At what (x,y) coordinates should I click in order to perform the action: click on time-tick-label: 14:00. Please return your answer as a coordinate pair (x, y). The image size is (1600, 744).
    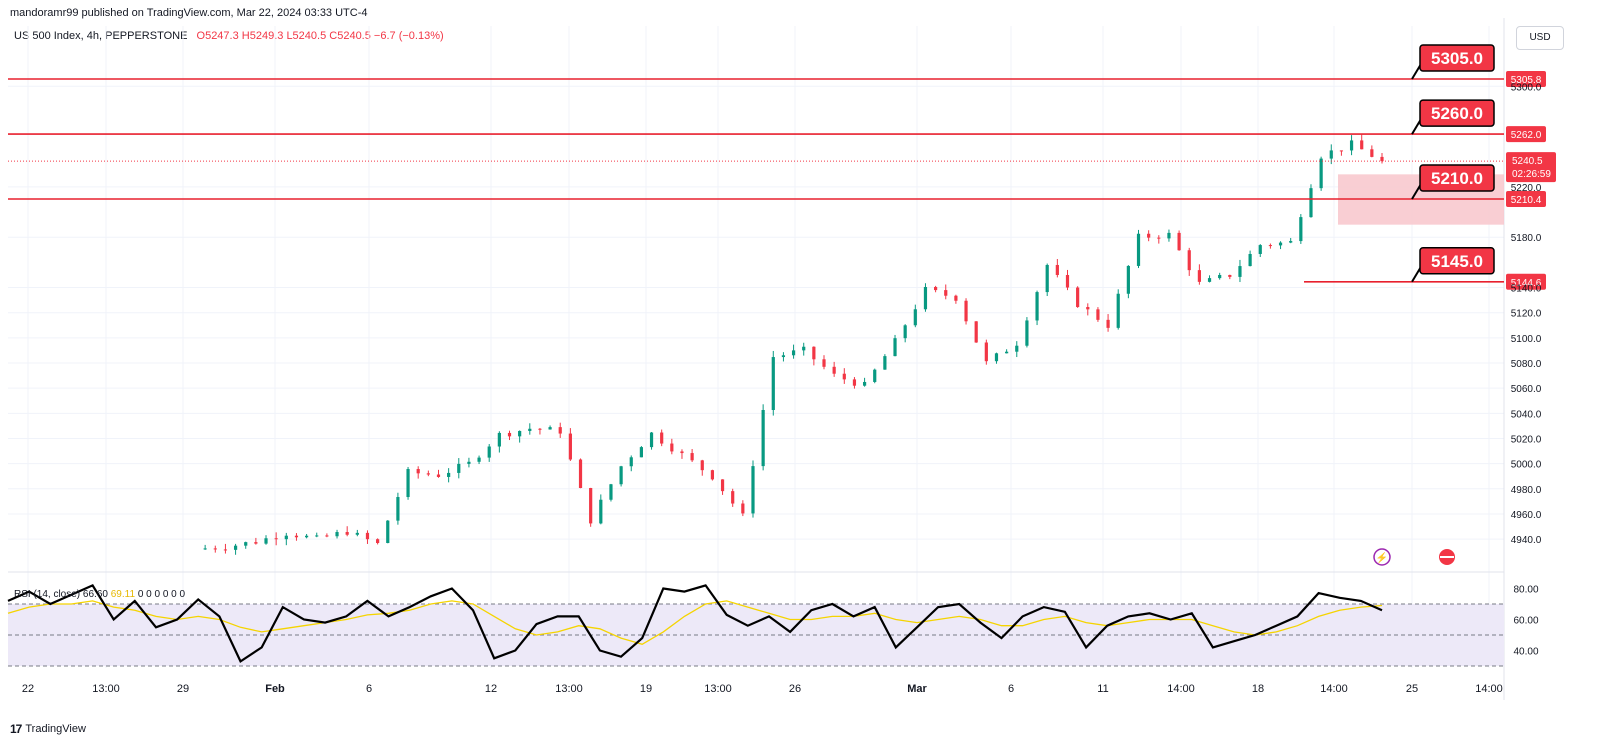
    Looking at the image, I should click on (1334, 689).